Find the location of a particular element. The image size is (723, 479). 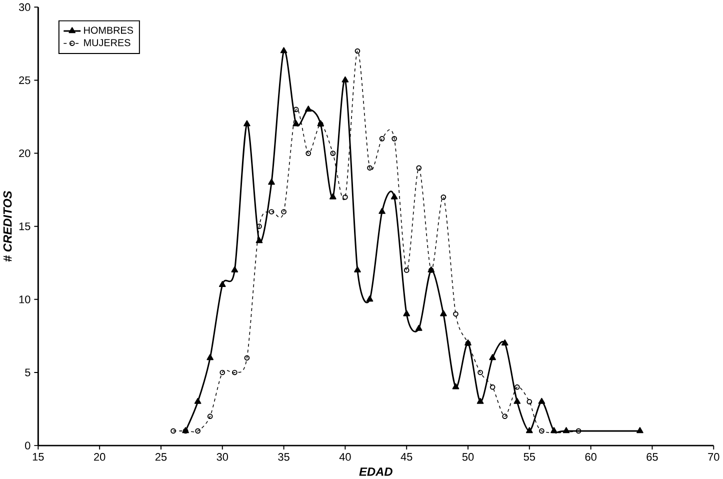

x-tick-label: 45 is located at coordinates (406, 457).